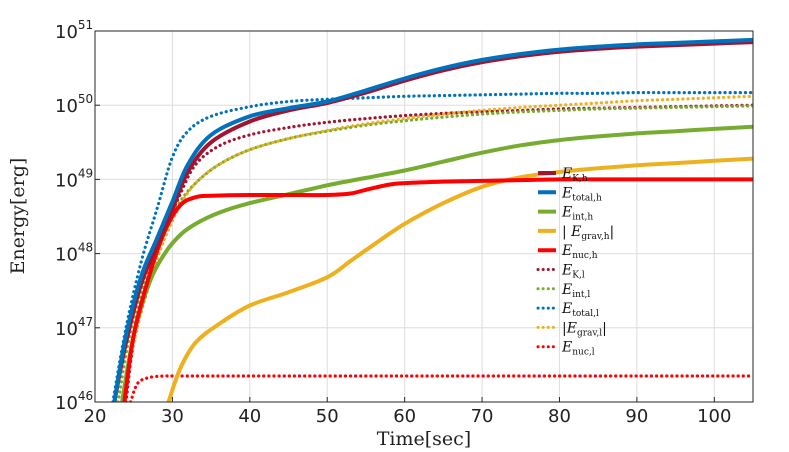 The height and width of the screenshot is (452, 789). I want to click on y-tick-label: 1047, so click(74, 327).